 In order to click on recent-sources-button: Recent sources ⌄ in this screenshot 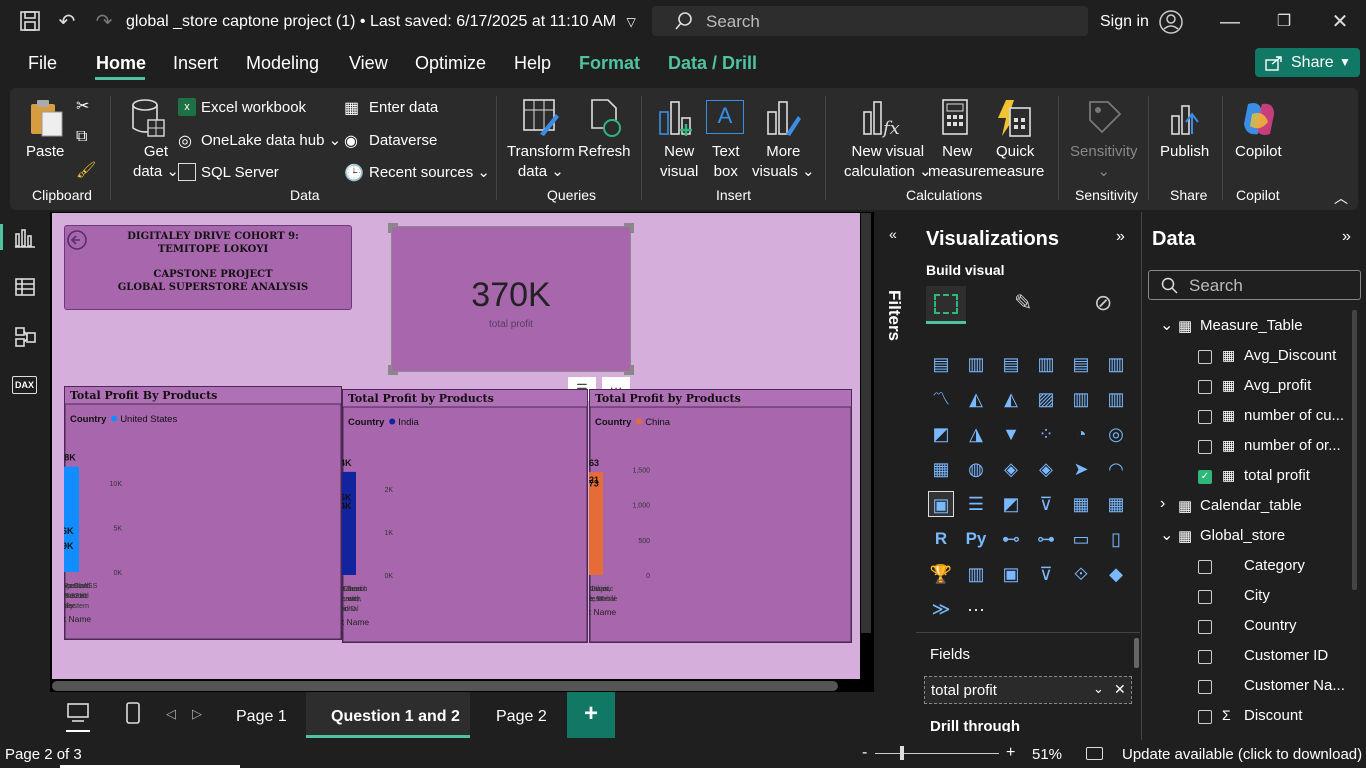, I will do `click(429, 172)`.